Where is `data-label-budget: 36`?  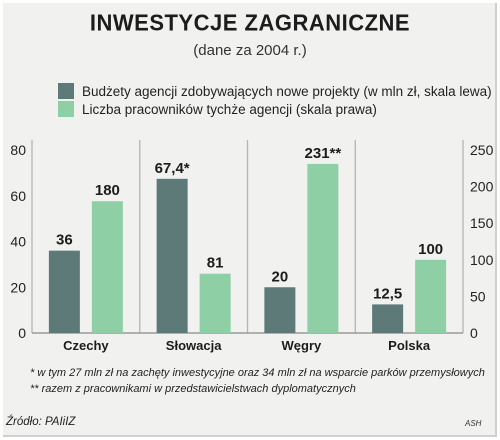
data-label-budget: 36 is located at coordinates (64, 240).